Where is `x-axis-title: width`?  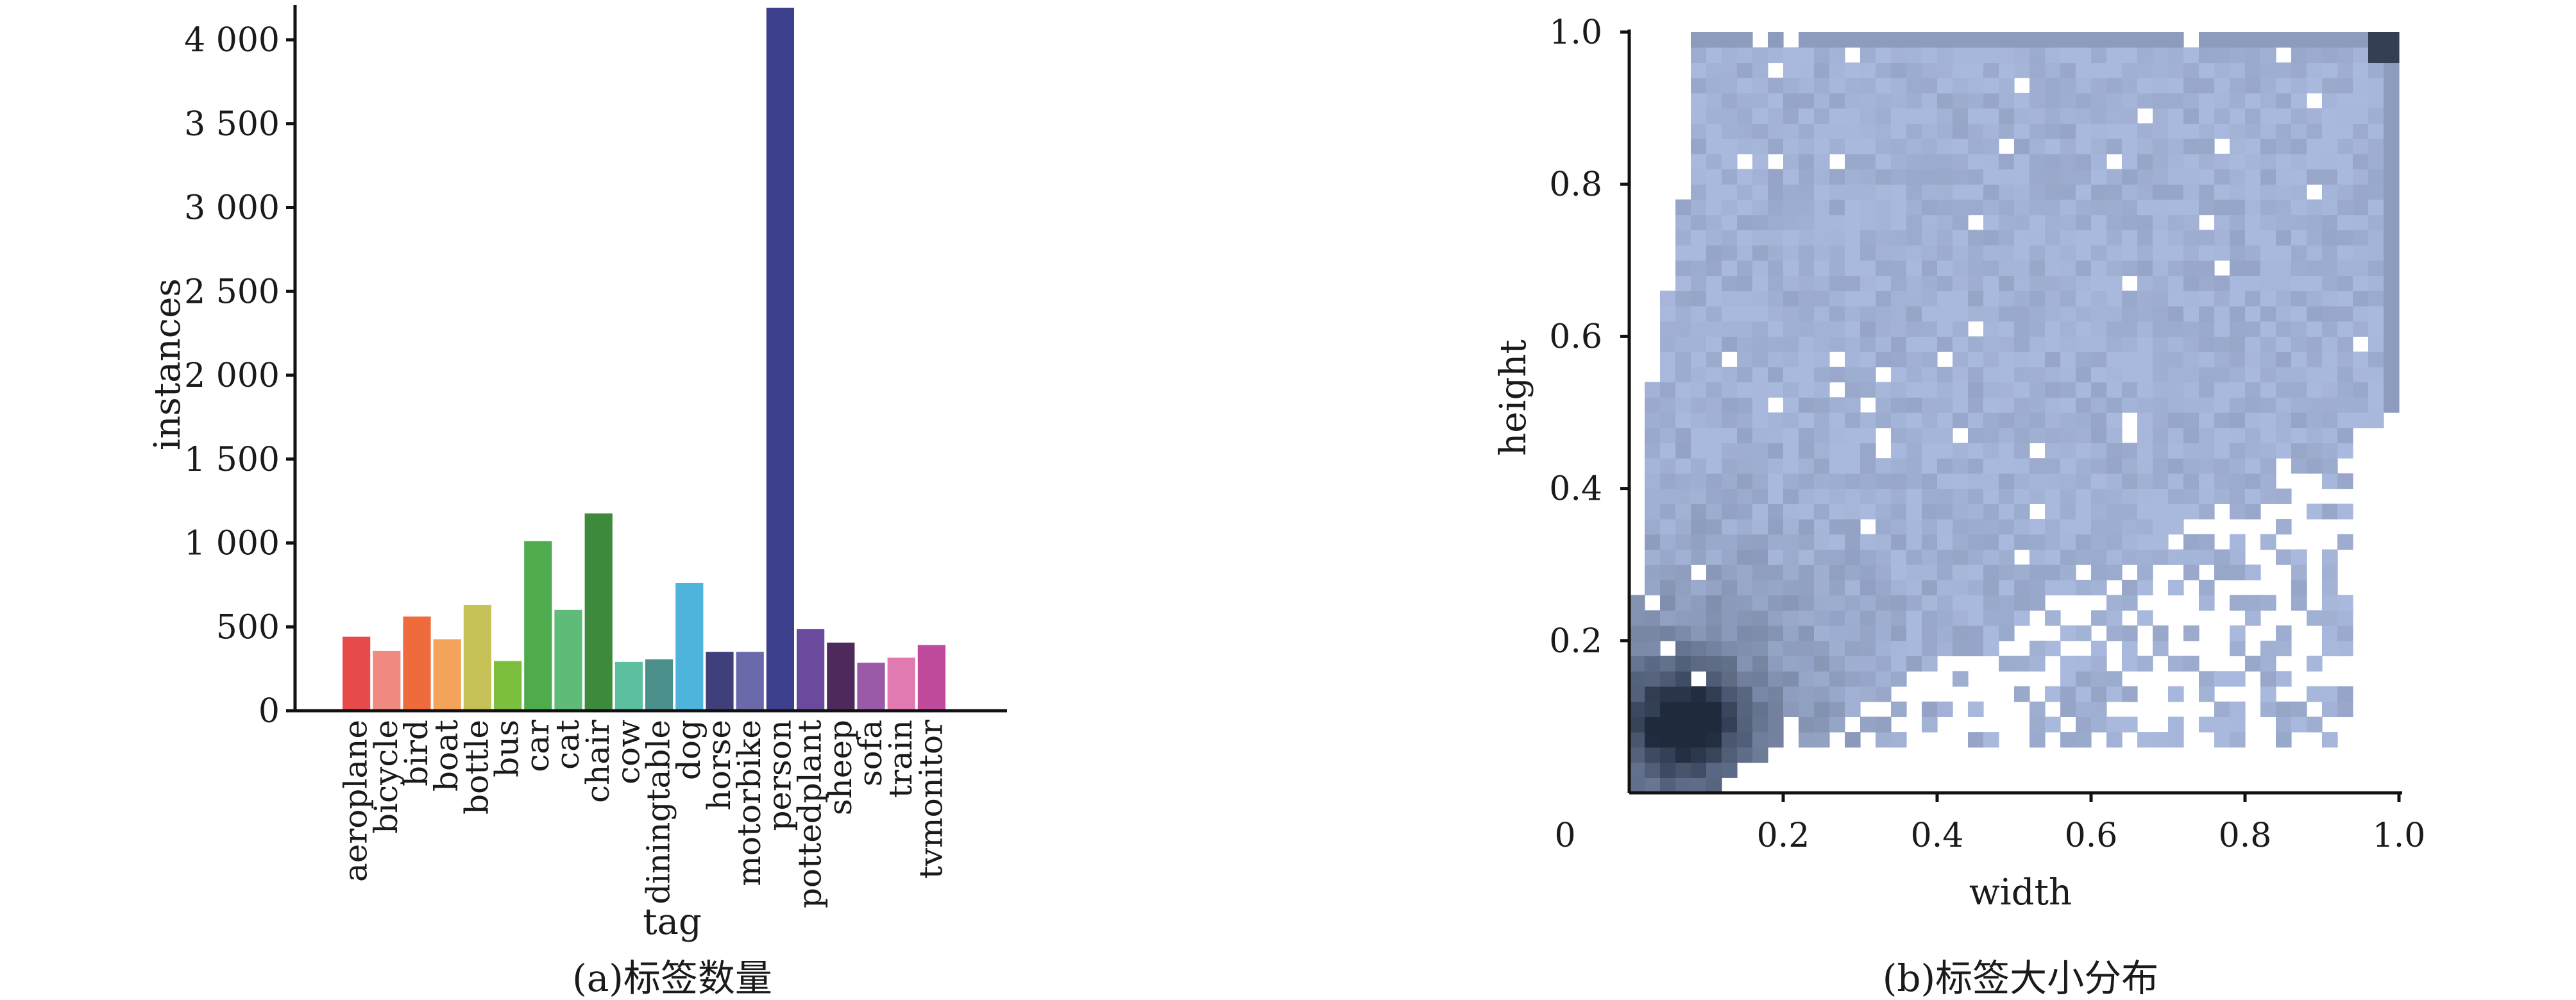 x-axis-title: width is located at coordinates (2020, 893).